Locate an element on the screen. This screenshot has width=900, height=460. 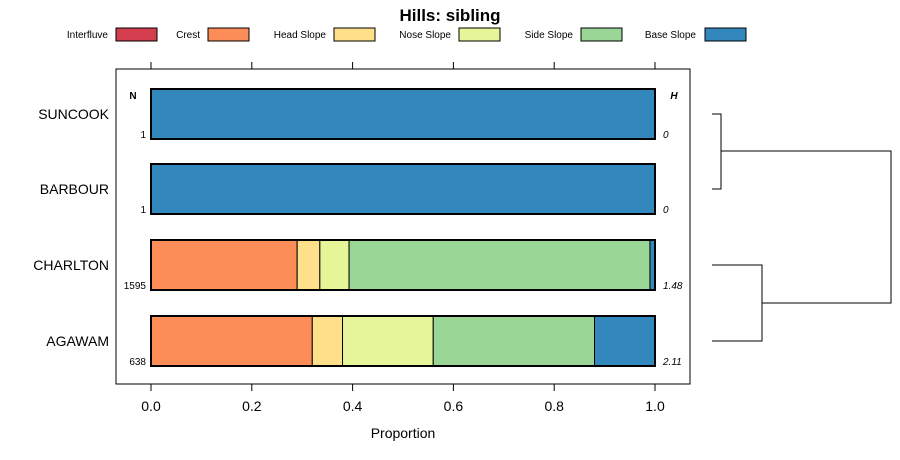
legend-swatch-base-slope is located at coordinates (725, 34).